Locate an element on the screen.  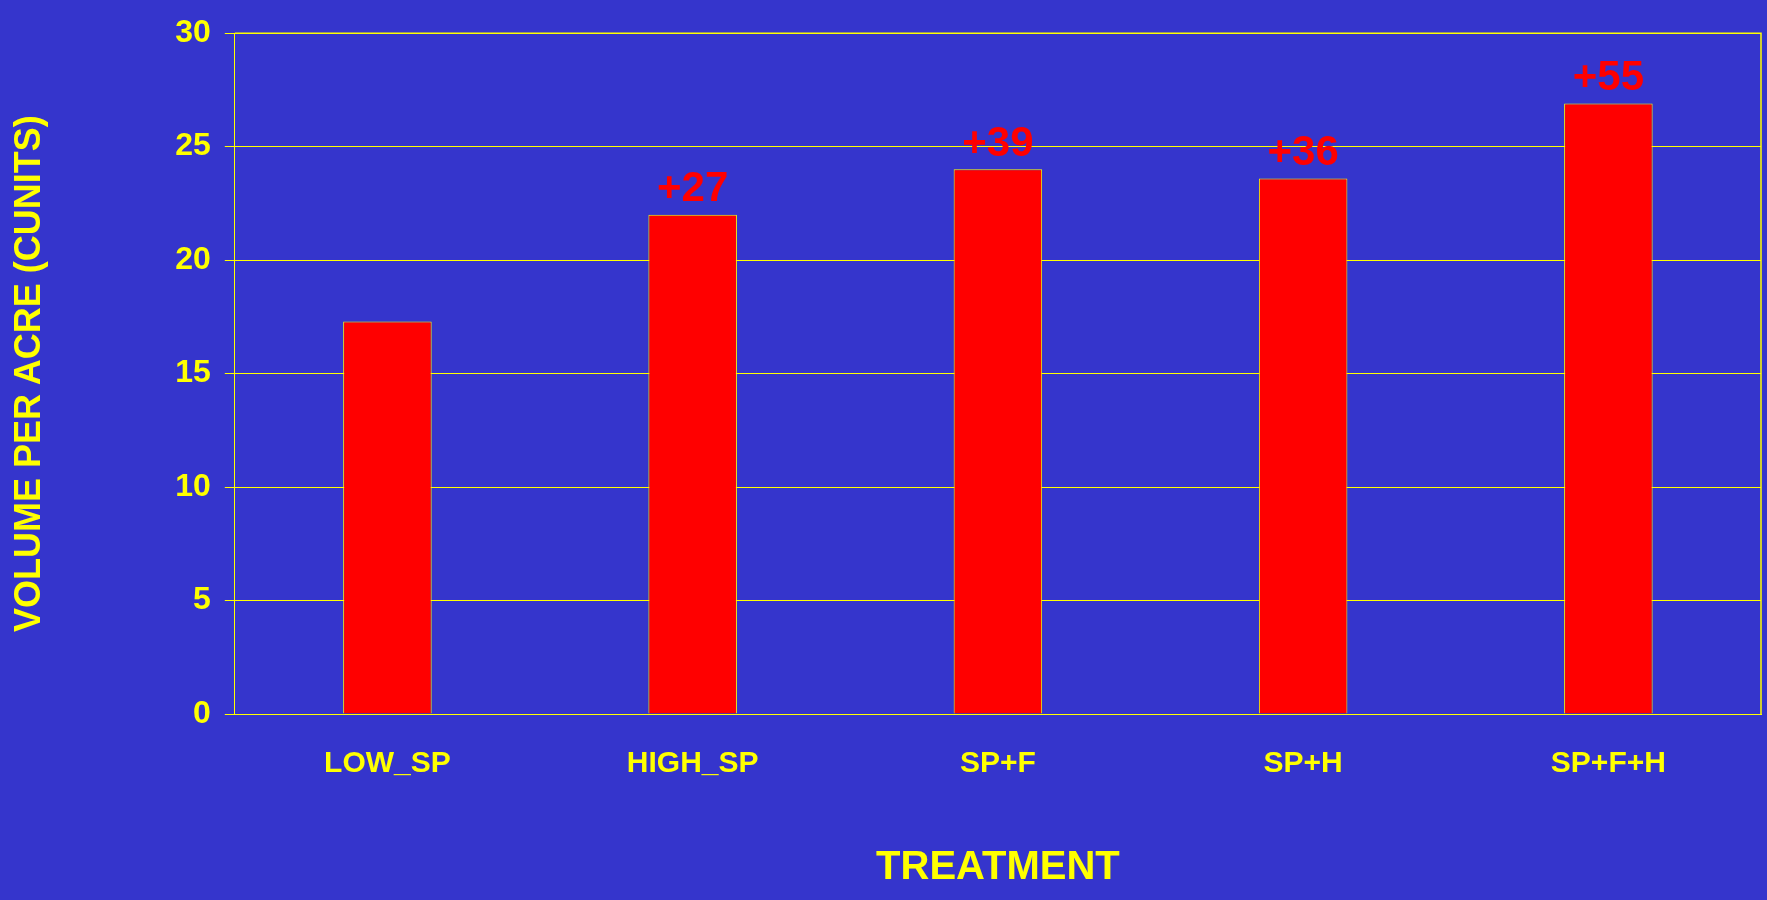
y-tick-label: 10 is located at coordinates (193, 484).